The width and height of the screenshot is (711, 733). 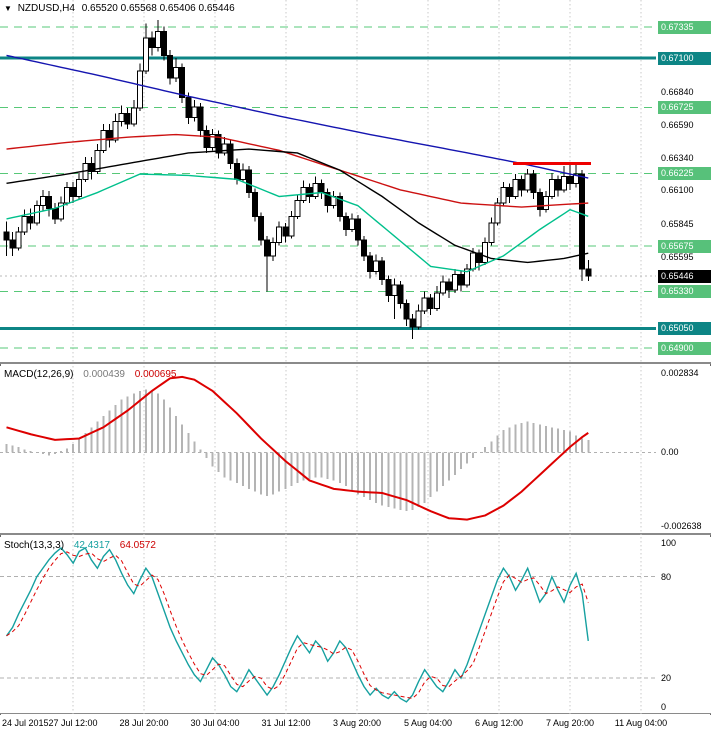 What do you see at coordinates (144, 723) in the screenshot?
I see `time-axis-label: 28 Jul 20:00` at bounding box center [144, 723].